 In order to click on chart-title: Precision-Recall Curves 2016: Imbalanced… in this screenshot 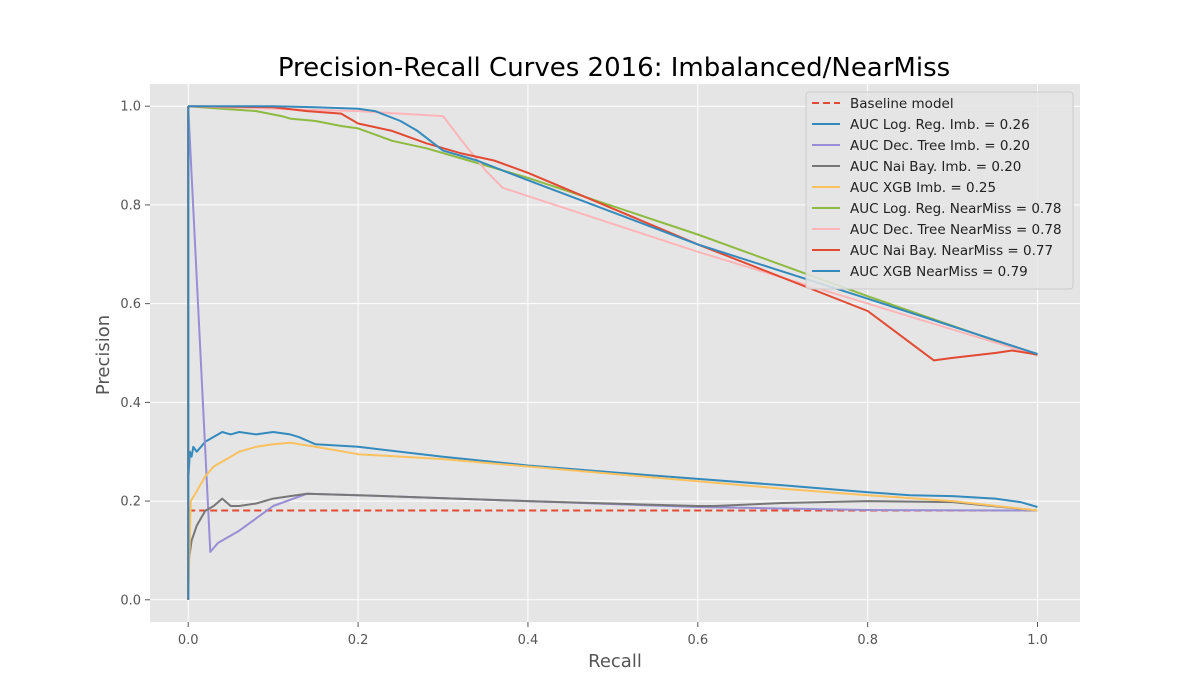, I will do `click(614, 68)`.